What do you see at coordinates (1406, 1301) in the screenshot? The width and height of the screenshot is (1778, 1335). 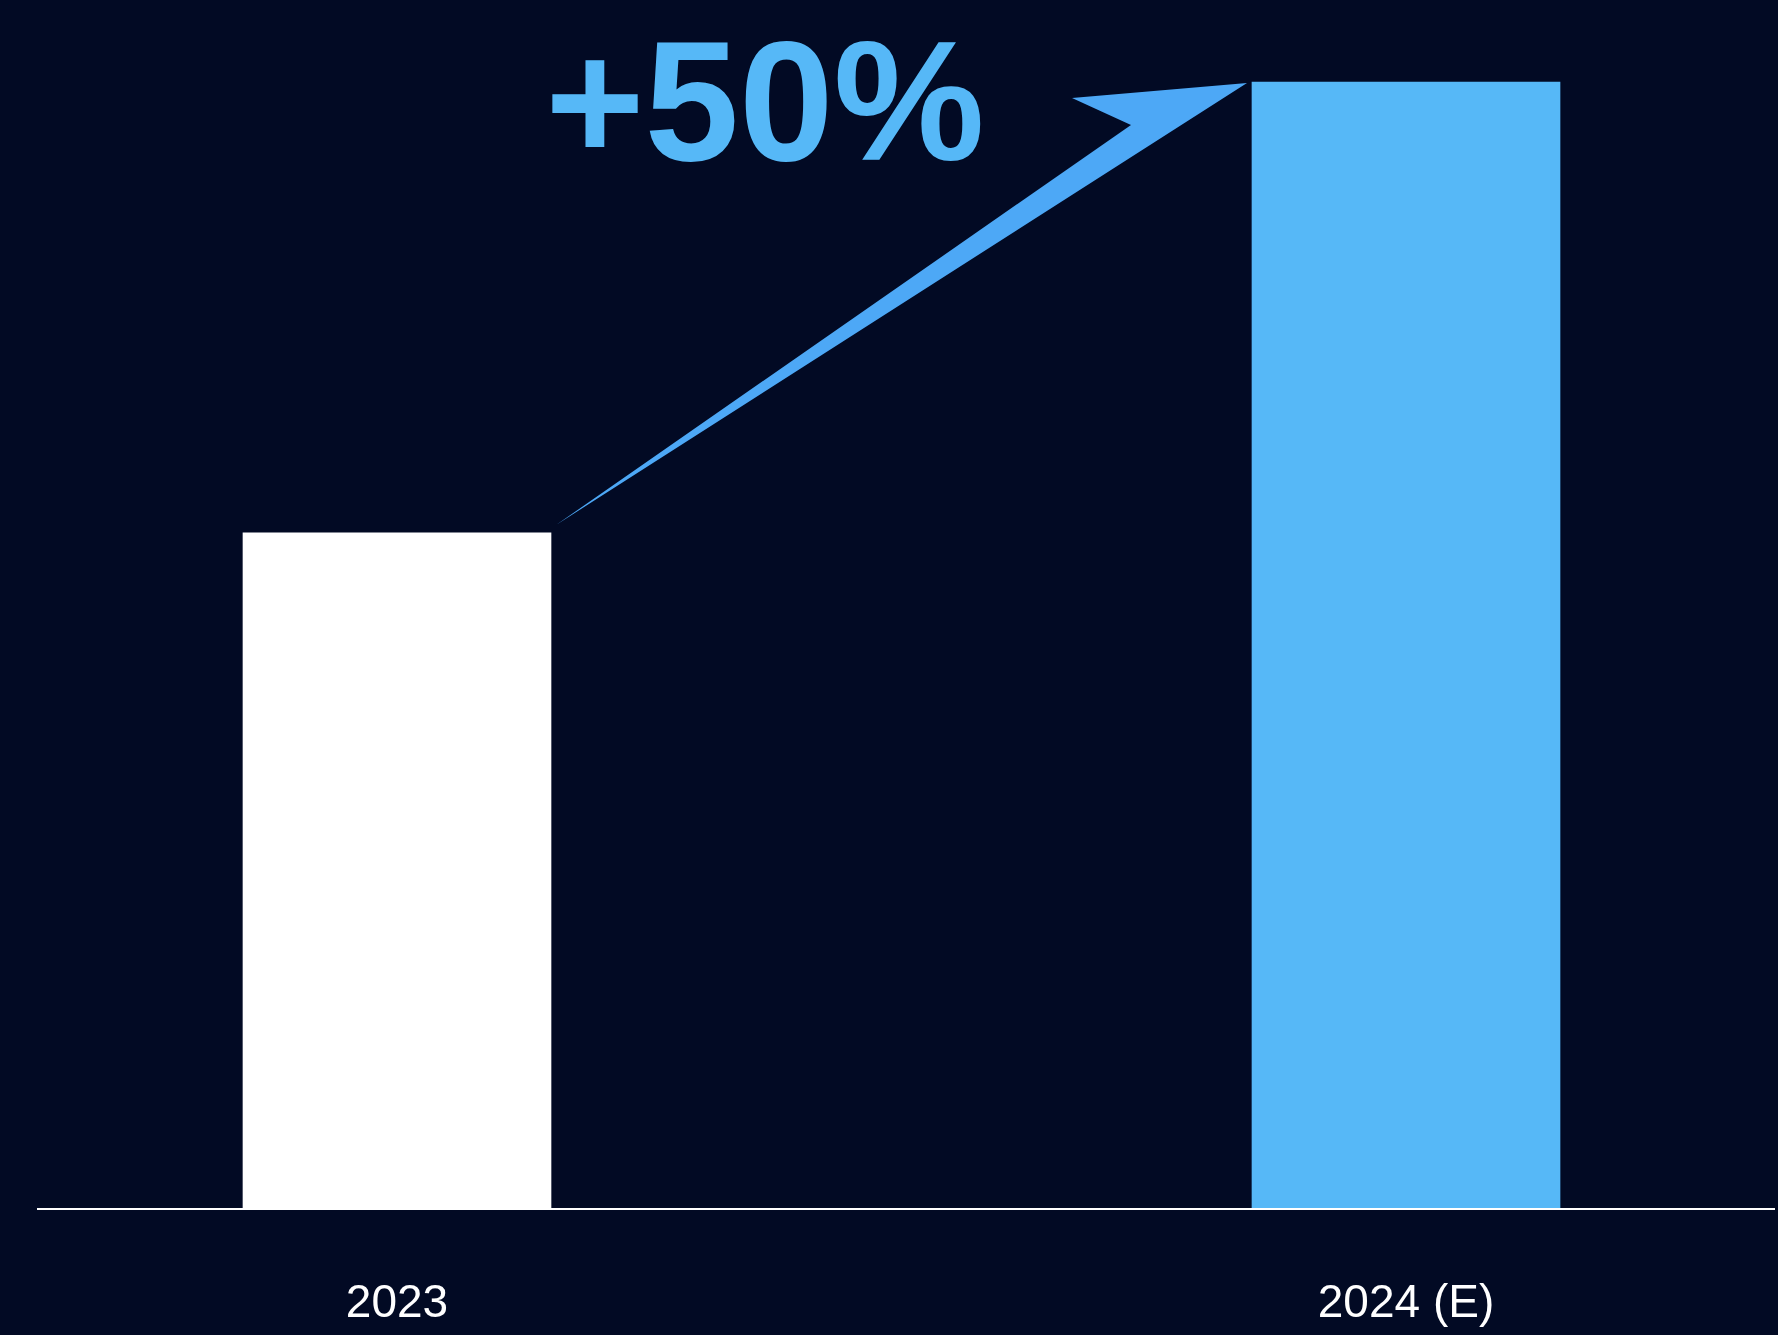 I see `x-tick-label: 2024 (E)` at bounding box center [1406, 1301].